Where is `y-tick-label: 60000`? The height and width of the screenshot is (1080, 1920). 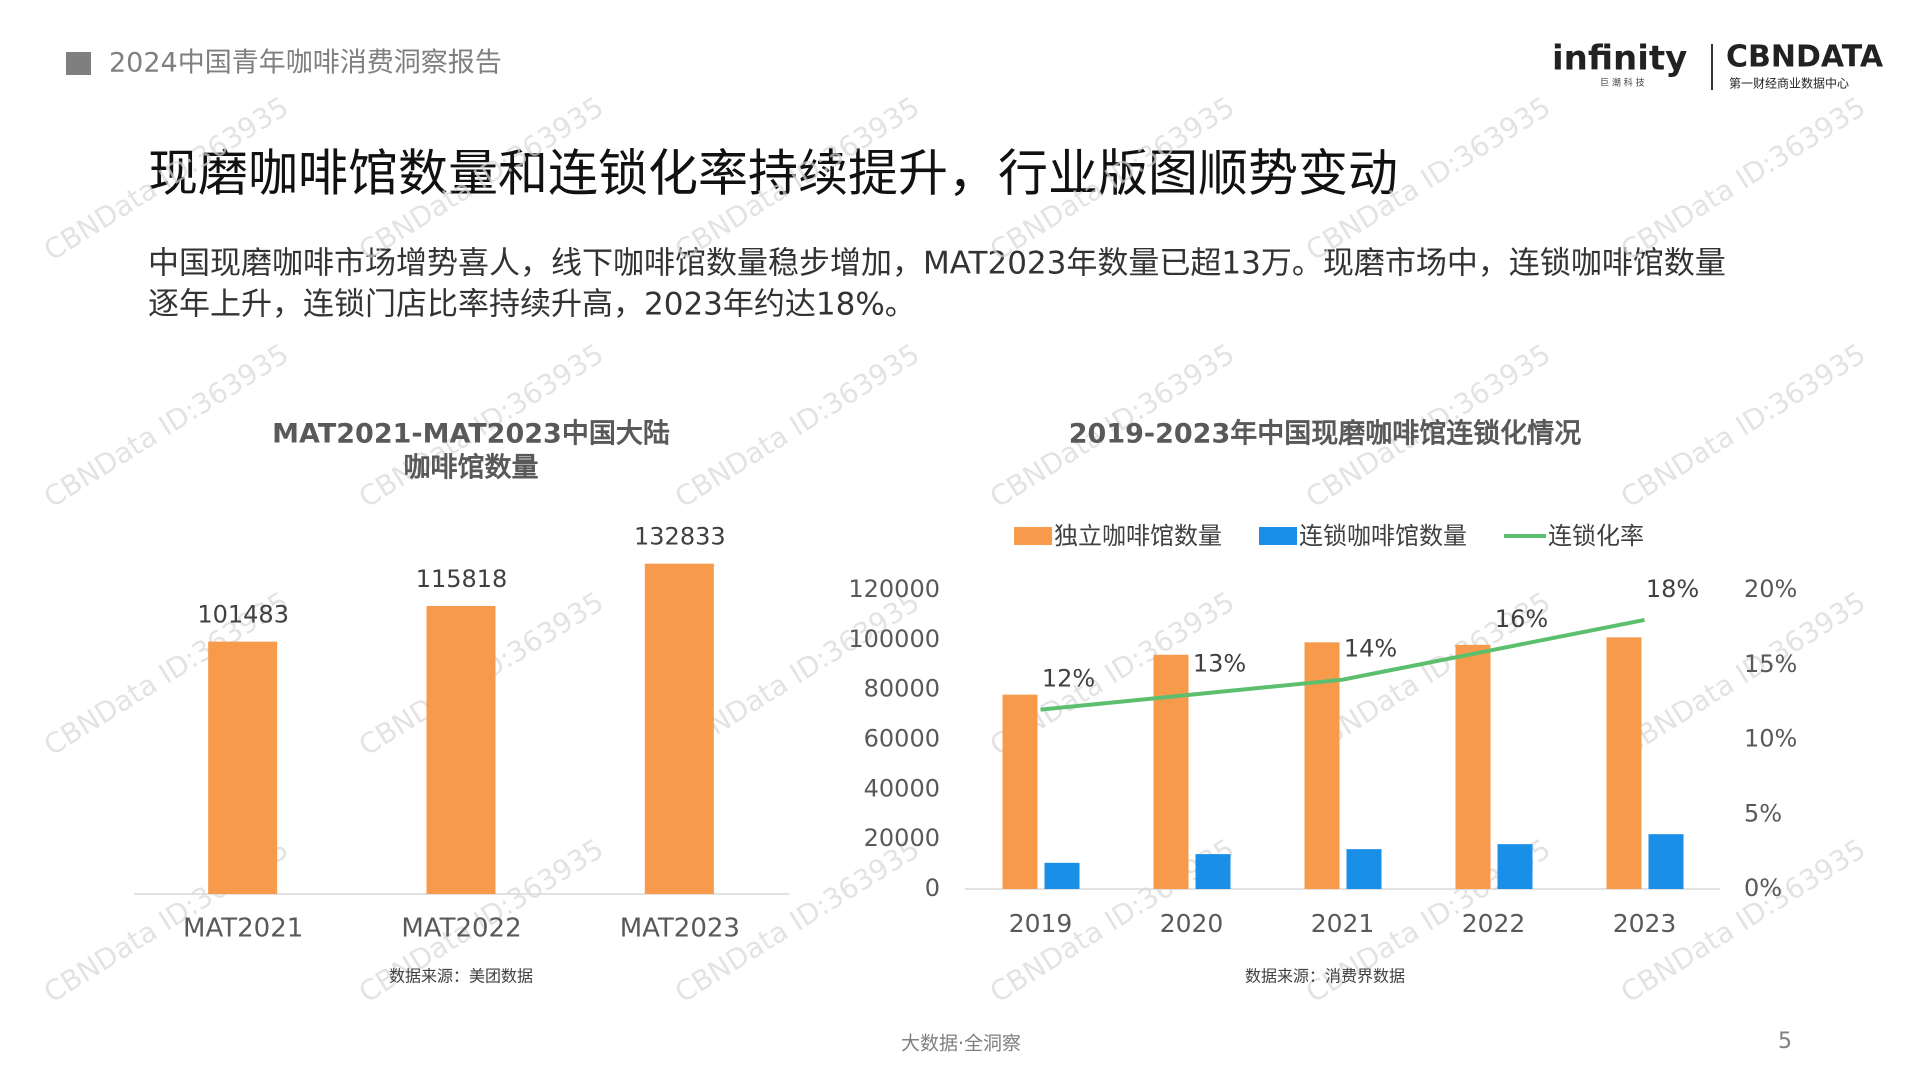
y-tick-label: 60000 is located at coordinates (902, 739).